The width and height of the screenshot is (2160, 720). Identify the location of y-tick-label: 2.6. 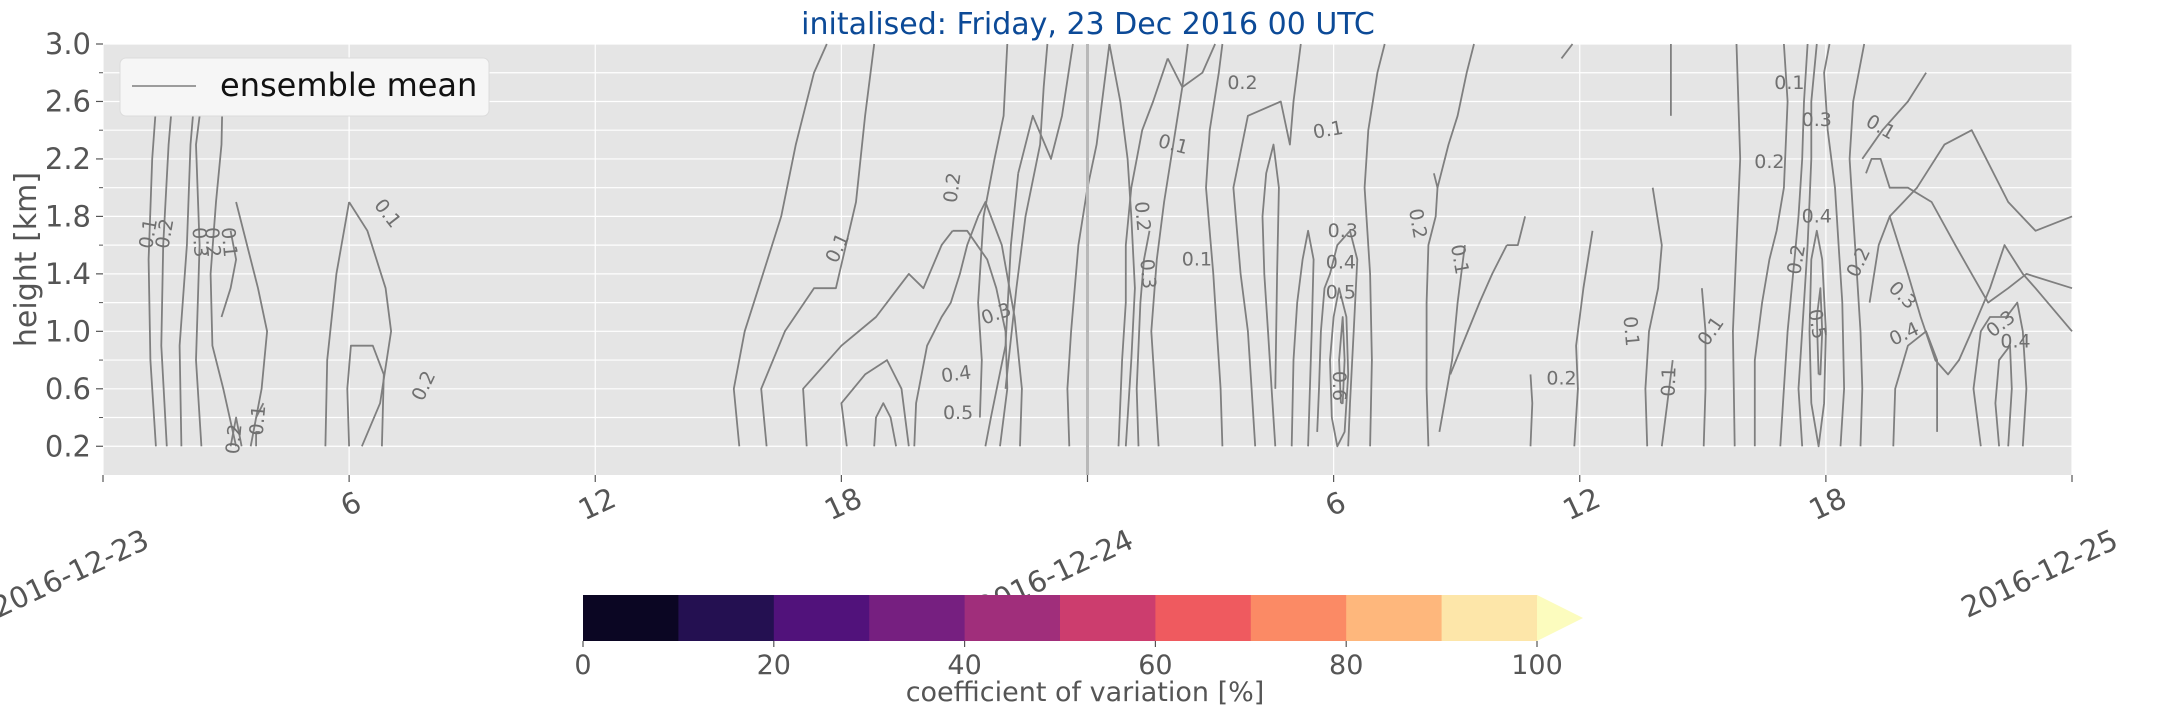
(68, 101).